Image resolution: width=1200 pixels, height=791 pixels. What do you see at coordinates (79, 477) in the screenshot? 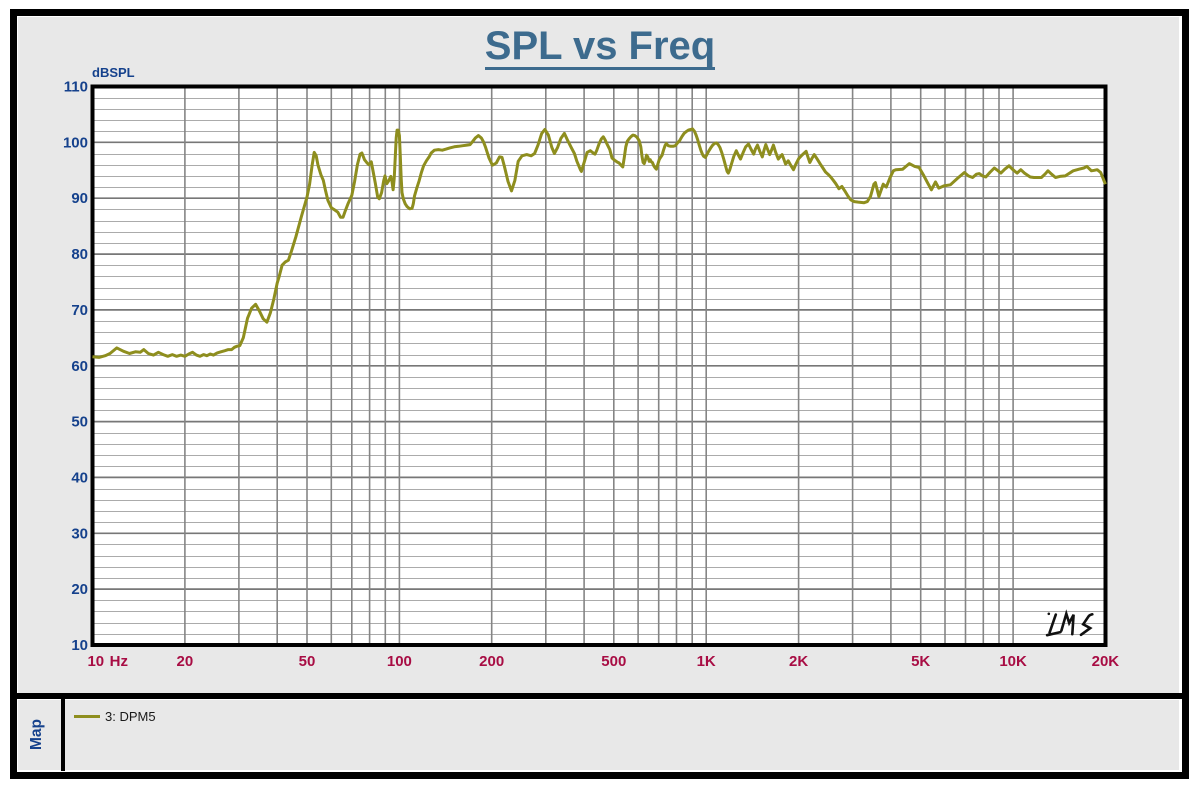
I see `svg-text: 40` at bounding box center [79, 477].